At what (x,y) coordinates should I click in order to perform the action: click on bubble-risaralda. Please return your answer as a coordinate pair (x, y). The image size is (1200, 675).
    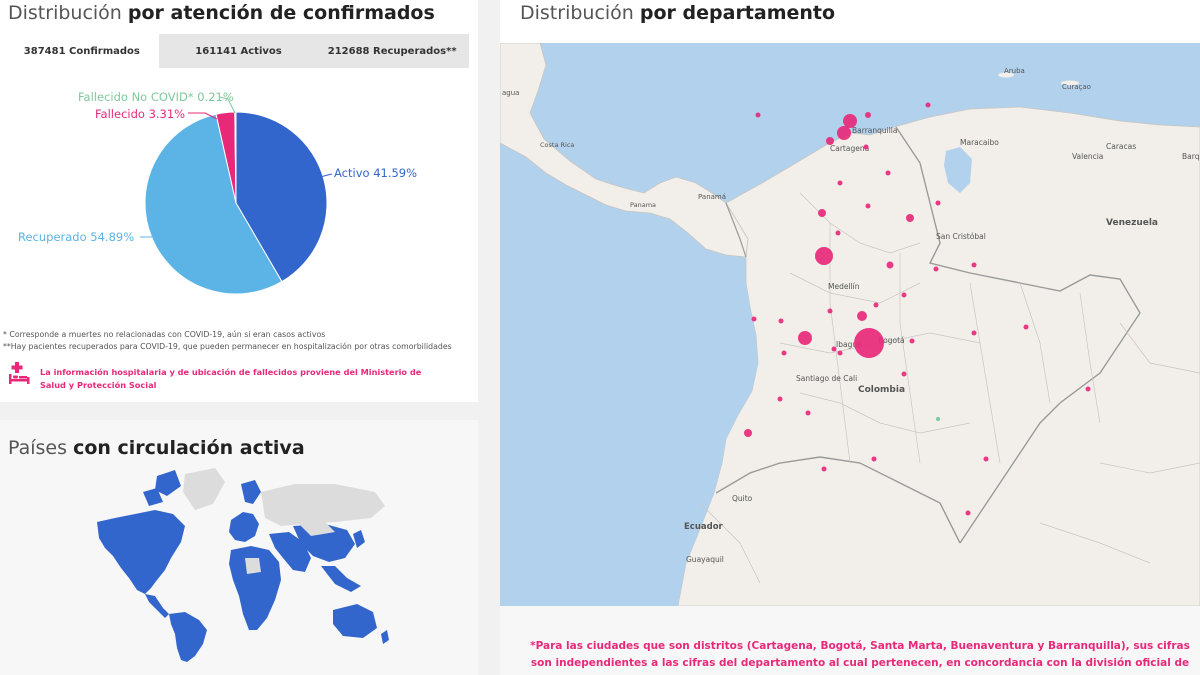
    Looking at the image, I should click on (830, 311).